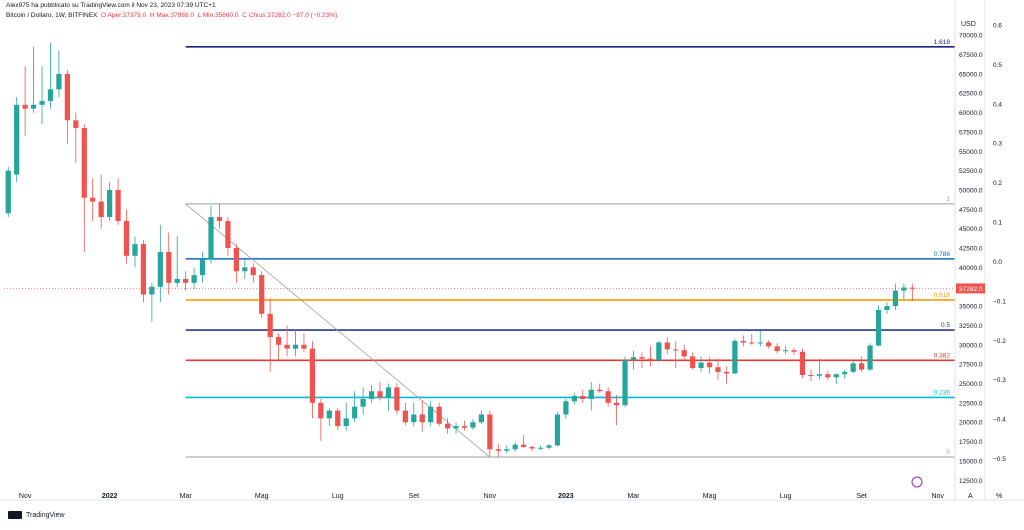 The image size is (1024, 530). I want to click on time-tick-label: 2023, so click(566, 496).